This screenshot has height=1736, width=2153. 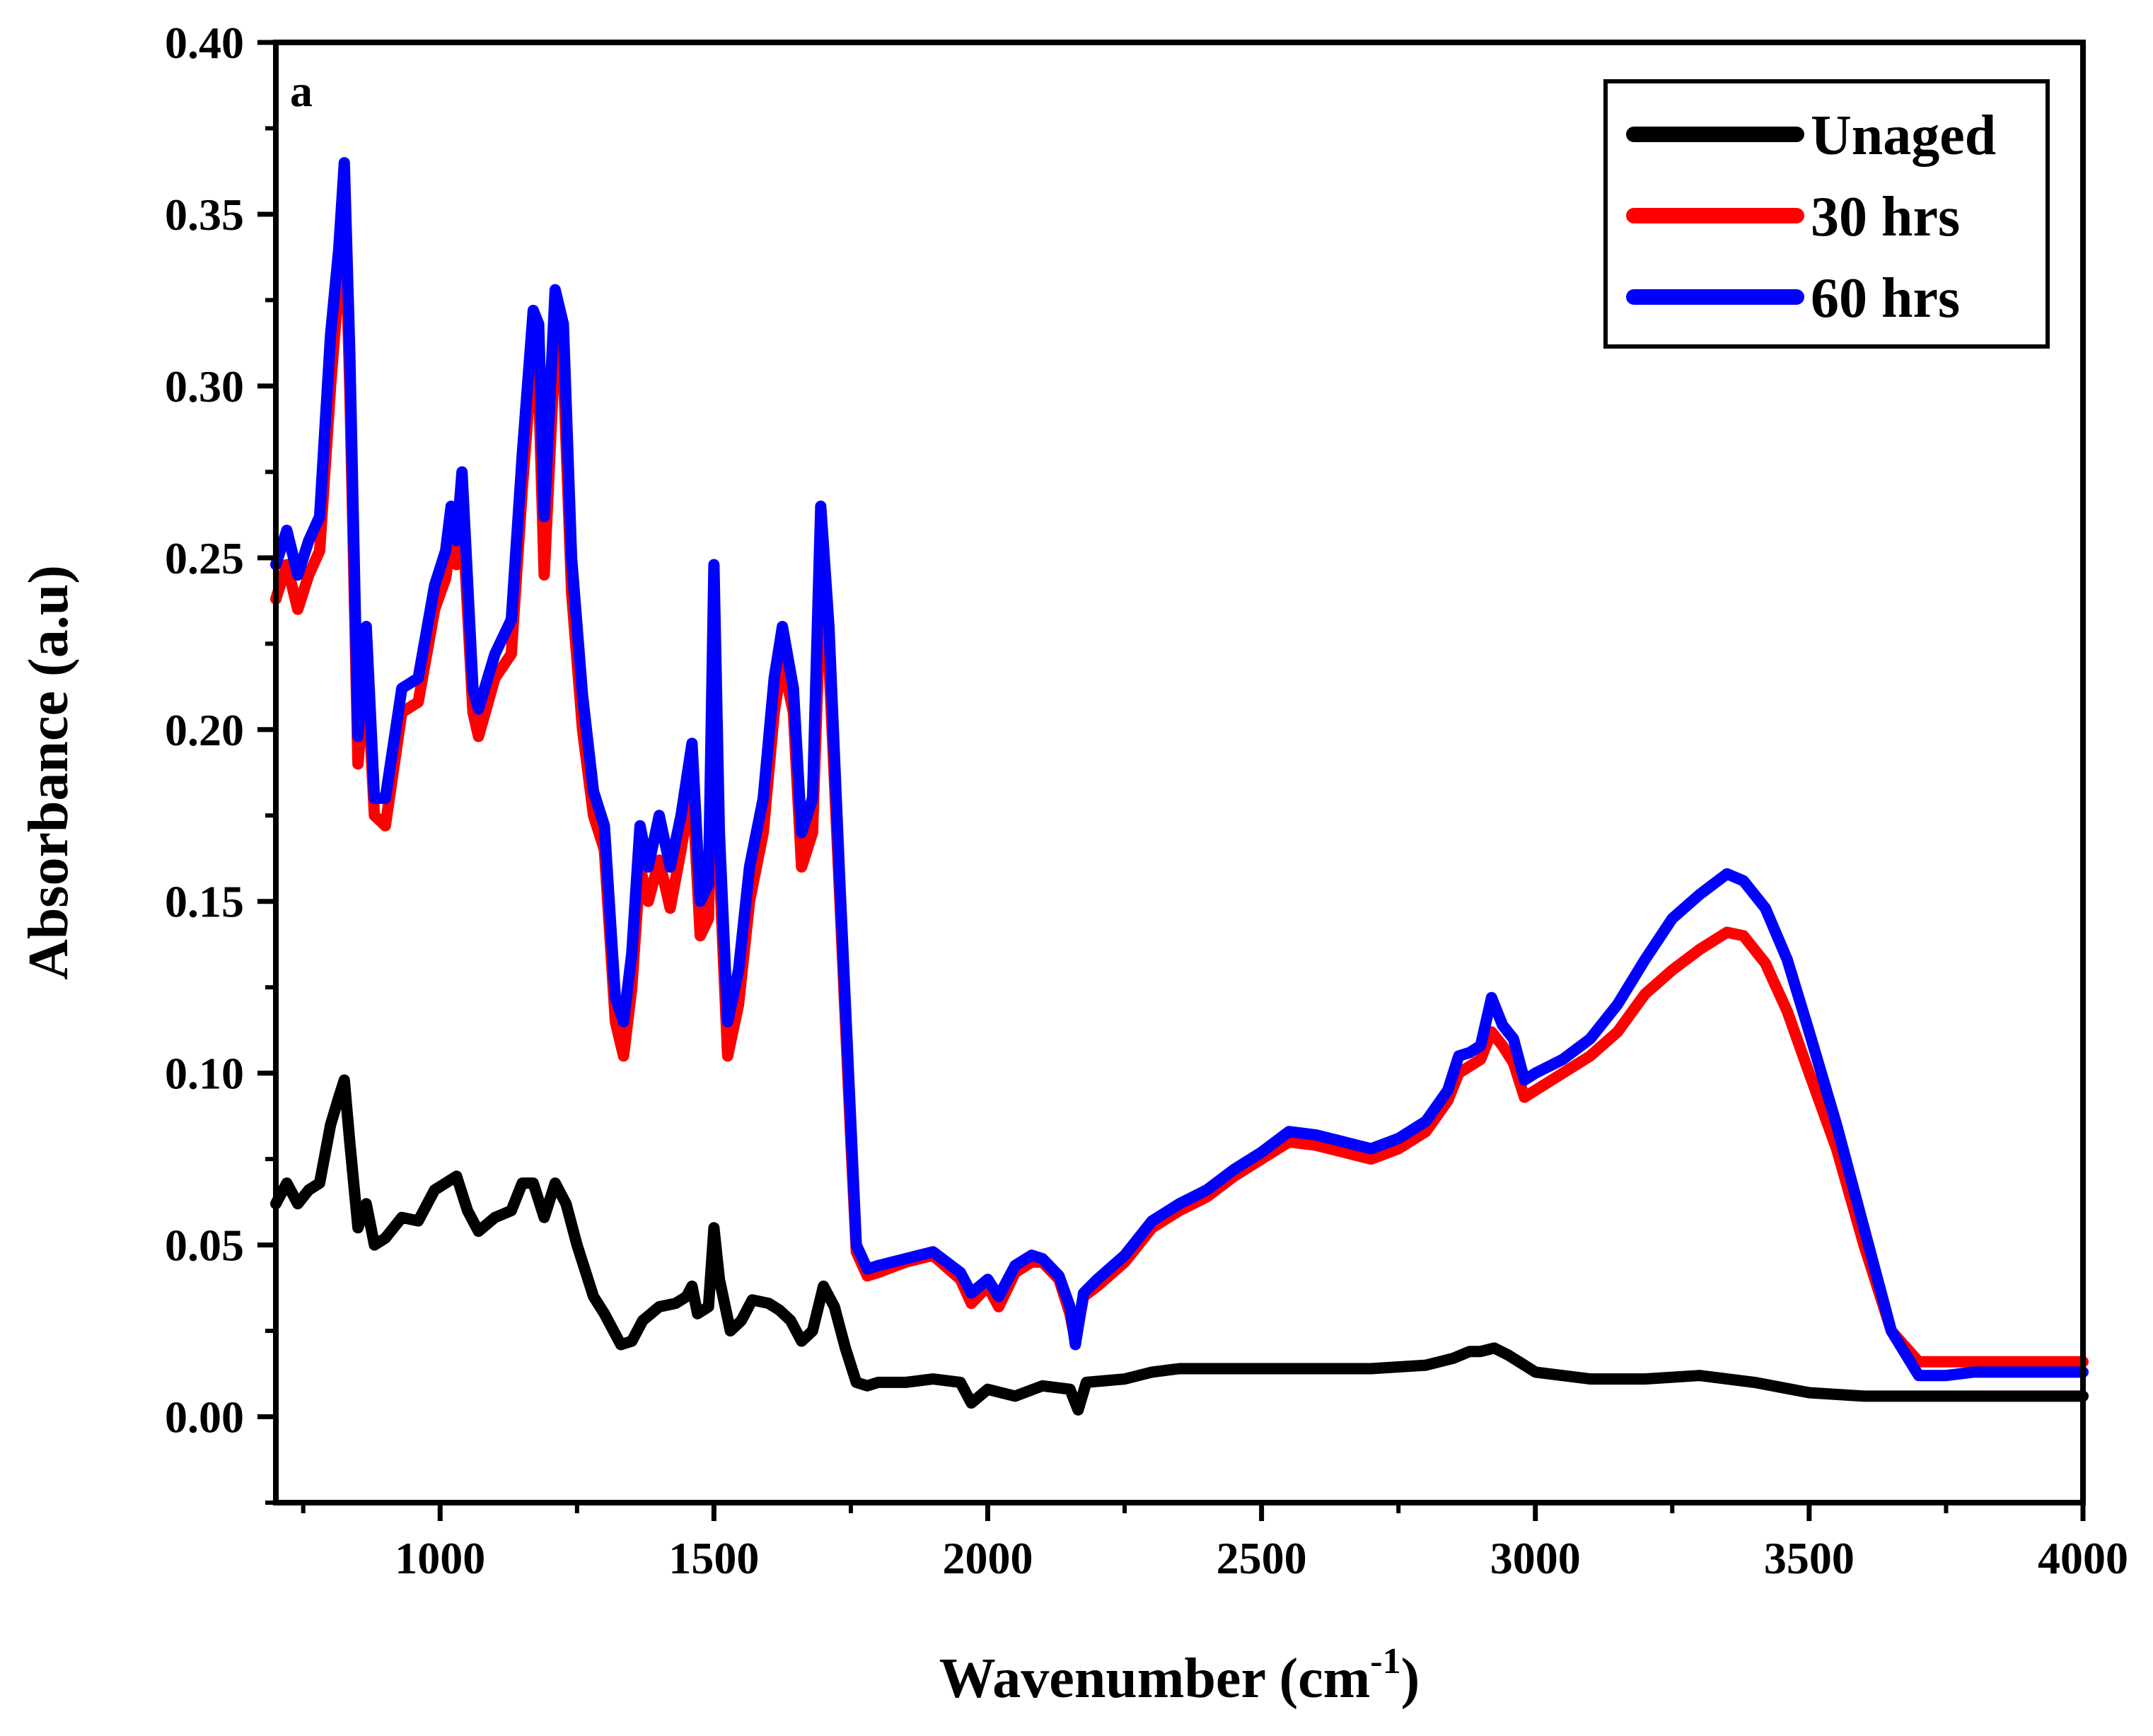 What do you see at coordinates (1903, 136) in the screenshot?
I see `legend-label-unaged: Unaged` at bounding box center [1903, 136].